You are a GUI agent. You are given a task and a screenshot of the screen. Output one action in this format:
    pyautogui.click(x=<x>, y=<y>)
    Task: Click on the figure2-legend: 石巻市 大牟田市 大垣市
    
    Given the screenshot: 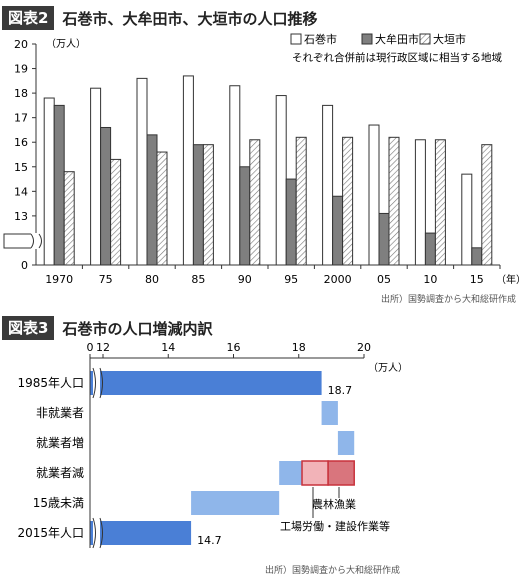 What is the action you would take?
    pyautogui.click(x=378, y=39)
    